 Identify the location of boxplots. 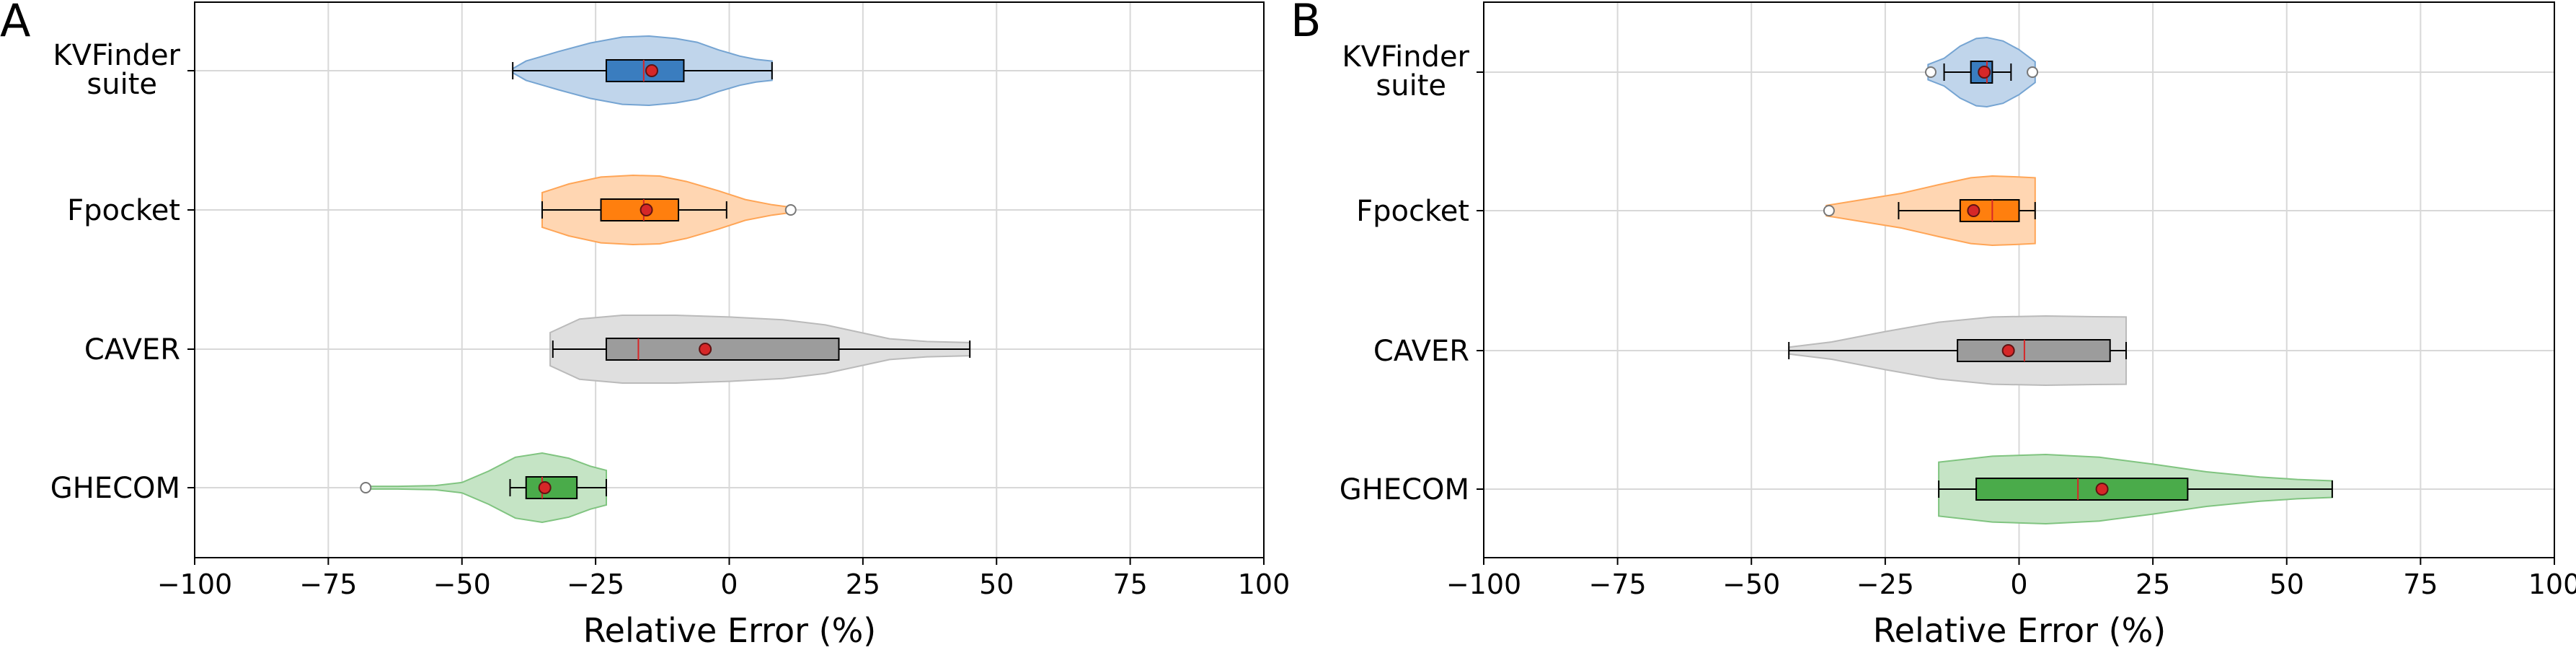
(2060, 281).